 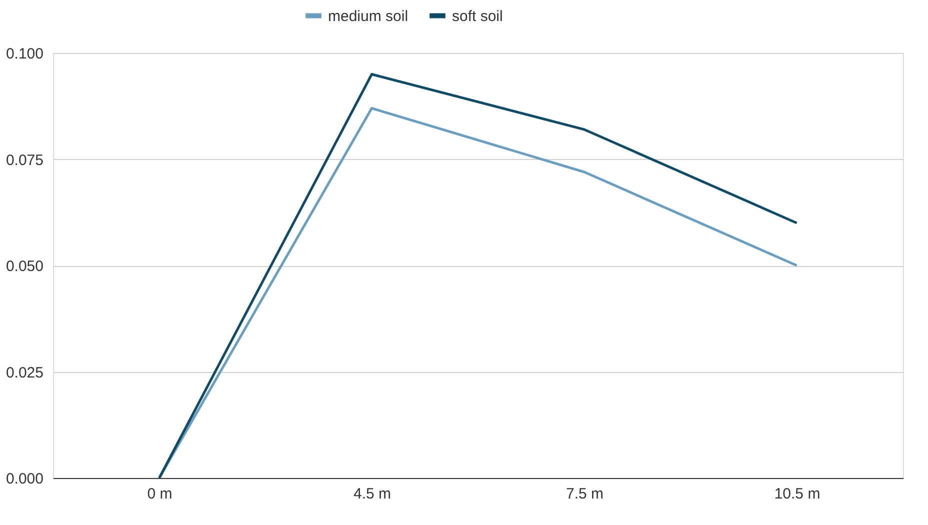 I want to click on x-tick-label: 4.5 m, so click(x=372, y=494).